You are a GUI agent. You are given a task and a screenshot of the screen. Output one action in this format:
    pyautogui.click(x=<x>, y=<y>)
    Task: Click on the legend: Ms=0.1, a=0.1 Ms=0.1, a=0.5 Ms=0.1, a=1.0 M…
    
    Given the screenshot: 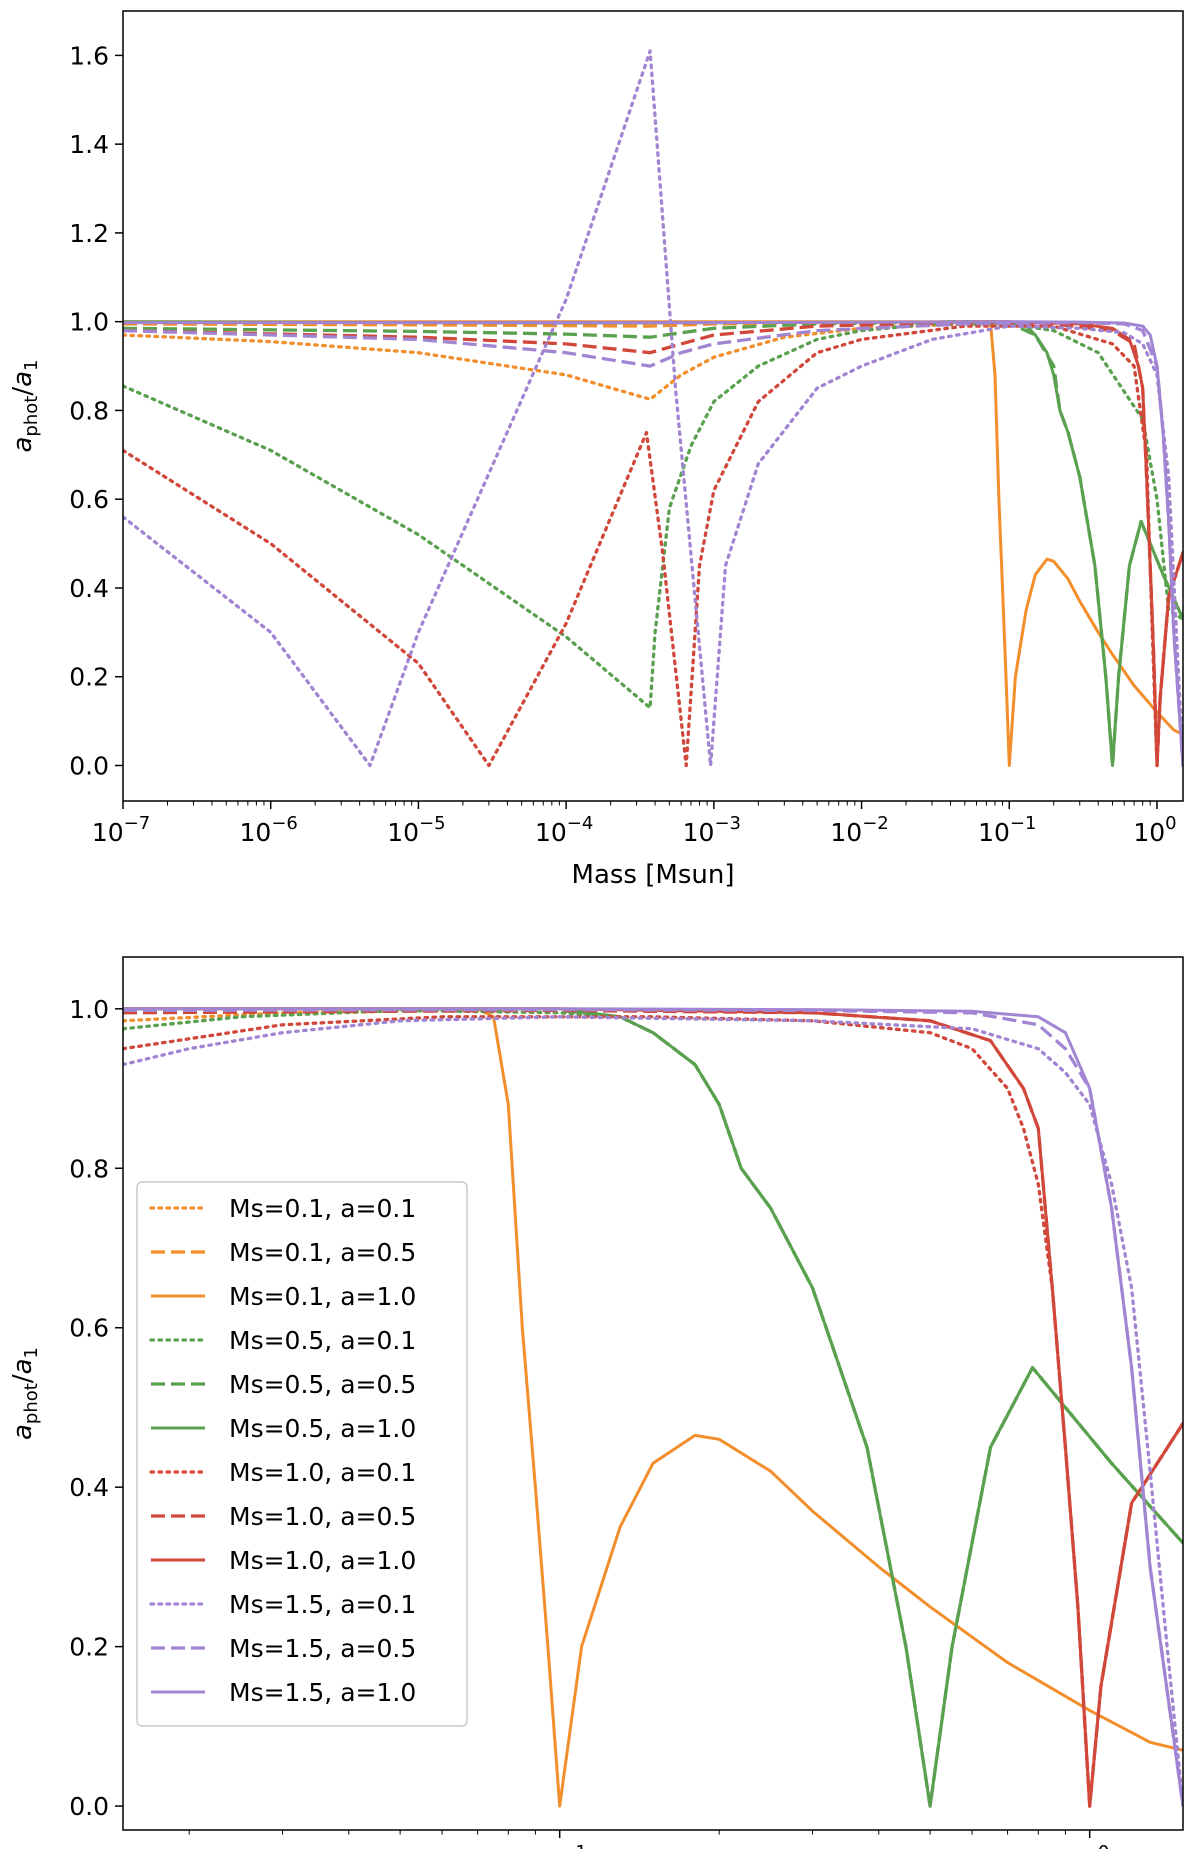 What is the action you would take?
    pyautogui.click(x=302, y=1454)
    